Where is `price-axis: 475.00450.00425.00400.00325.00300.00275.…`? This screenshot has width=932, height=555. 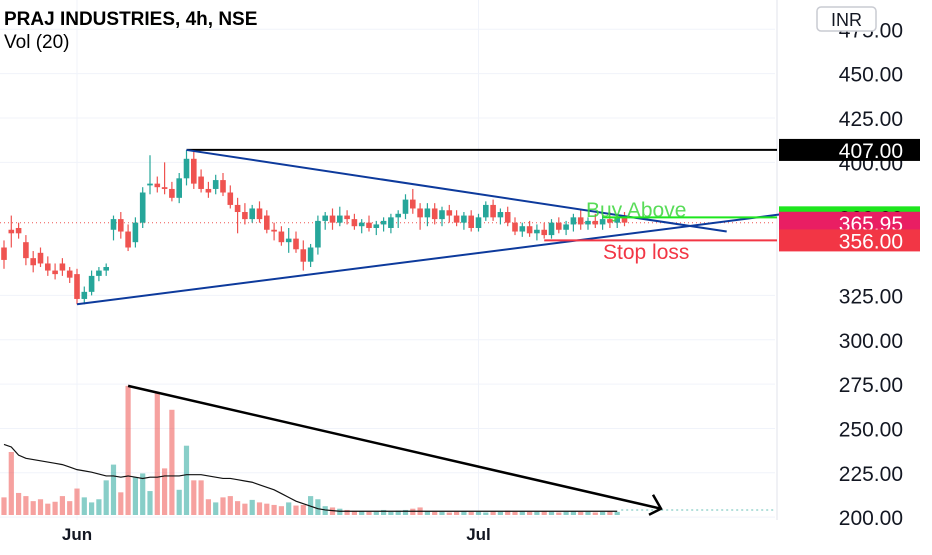
price-axis: 475.00450.00425.00400.00325.00300.00275.… is located at coordinates (871, 274).